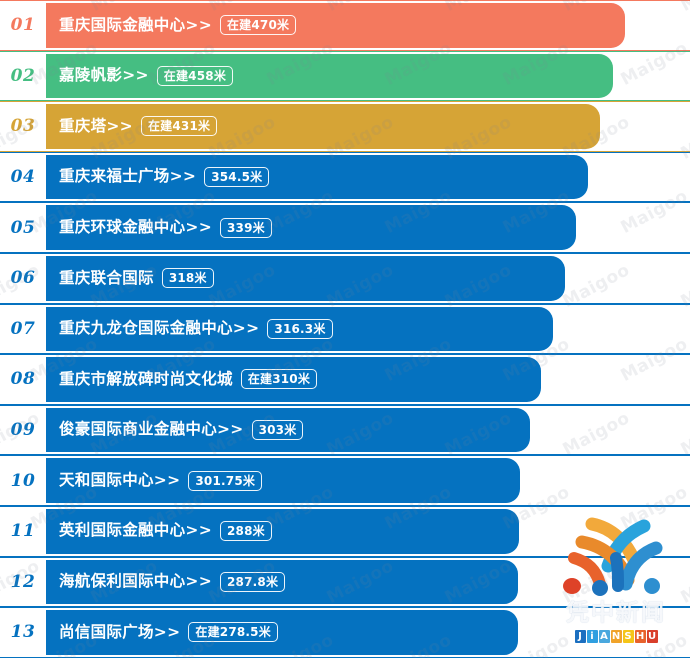 Image resolution: width=690 pixels, height=658 pixels. I want to click on height-badge: 354.5米, so click(237, 177).